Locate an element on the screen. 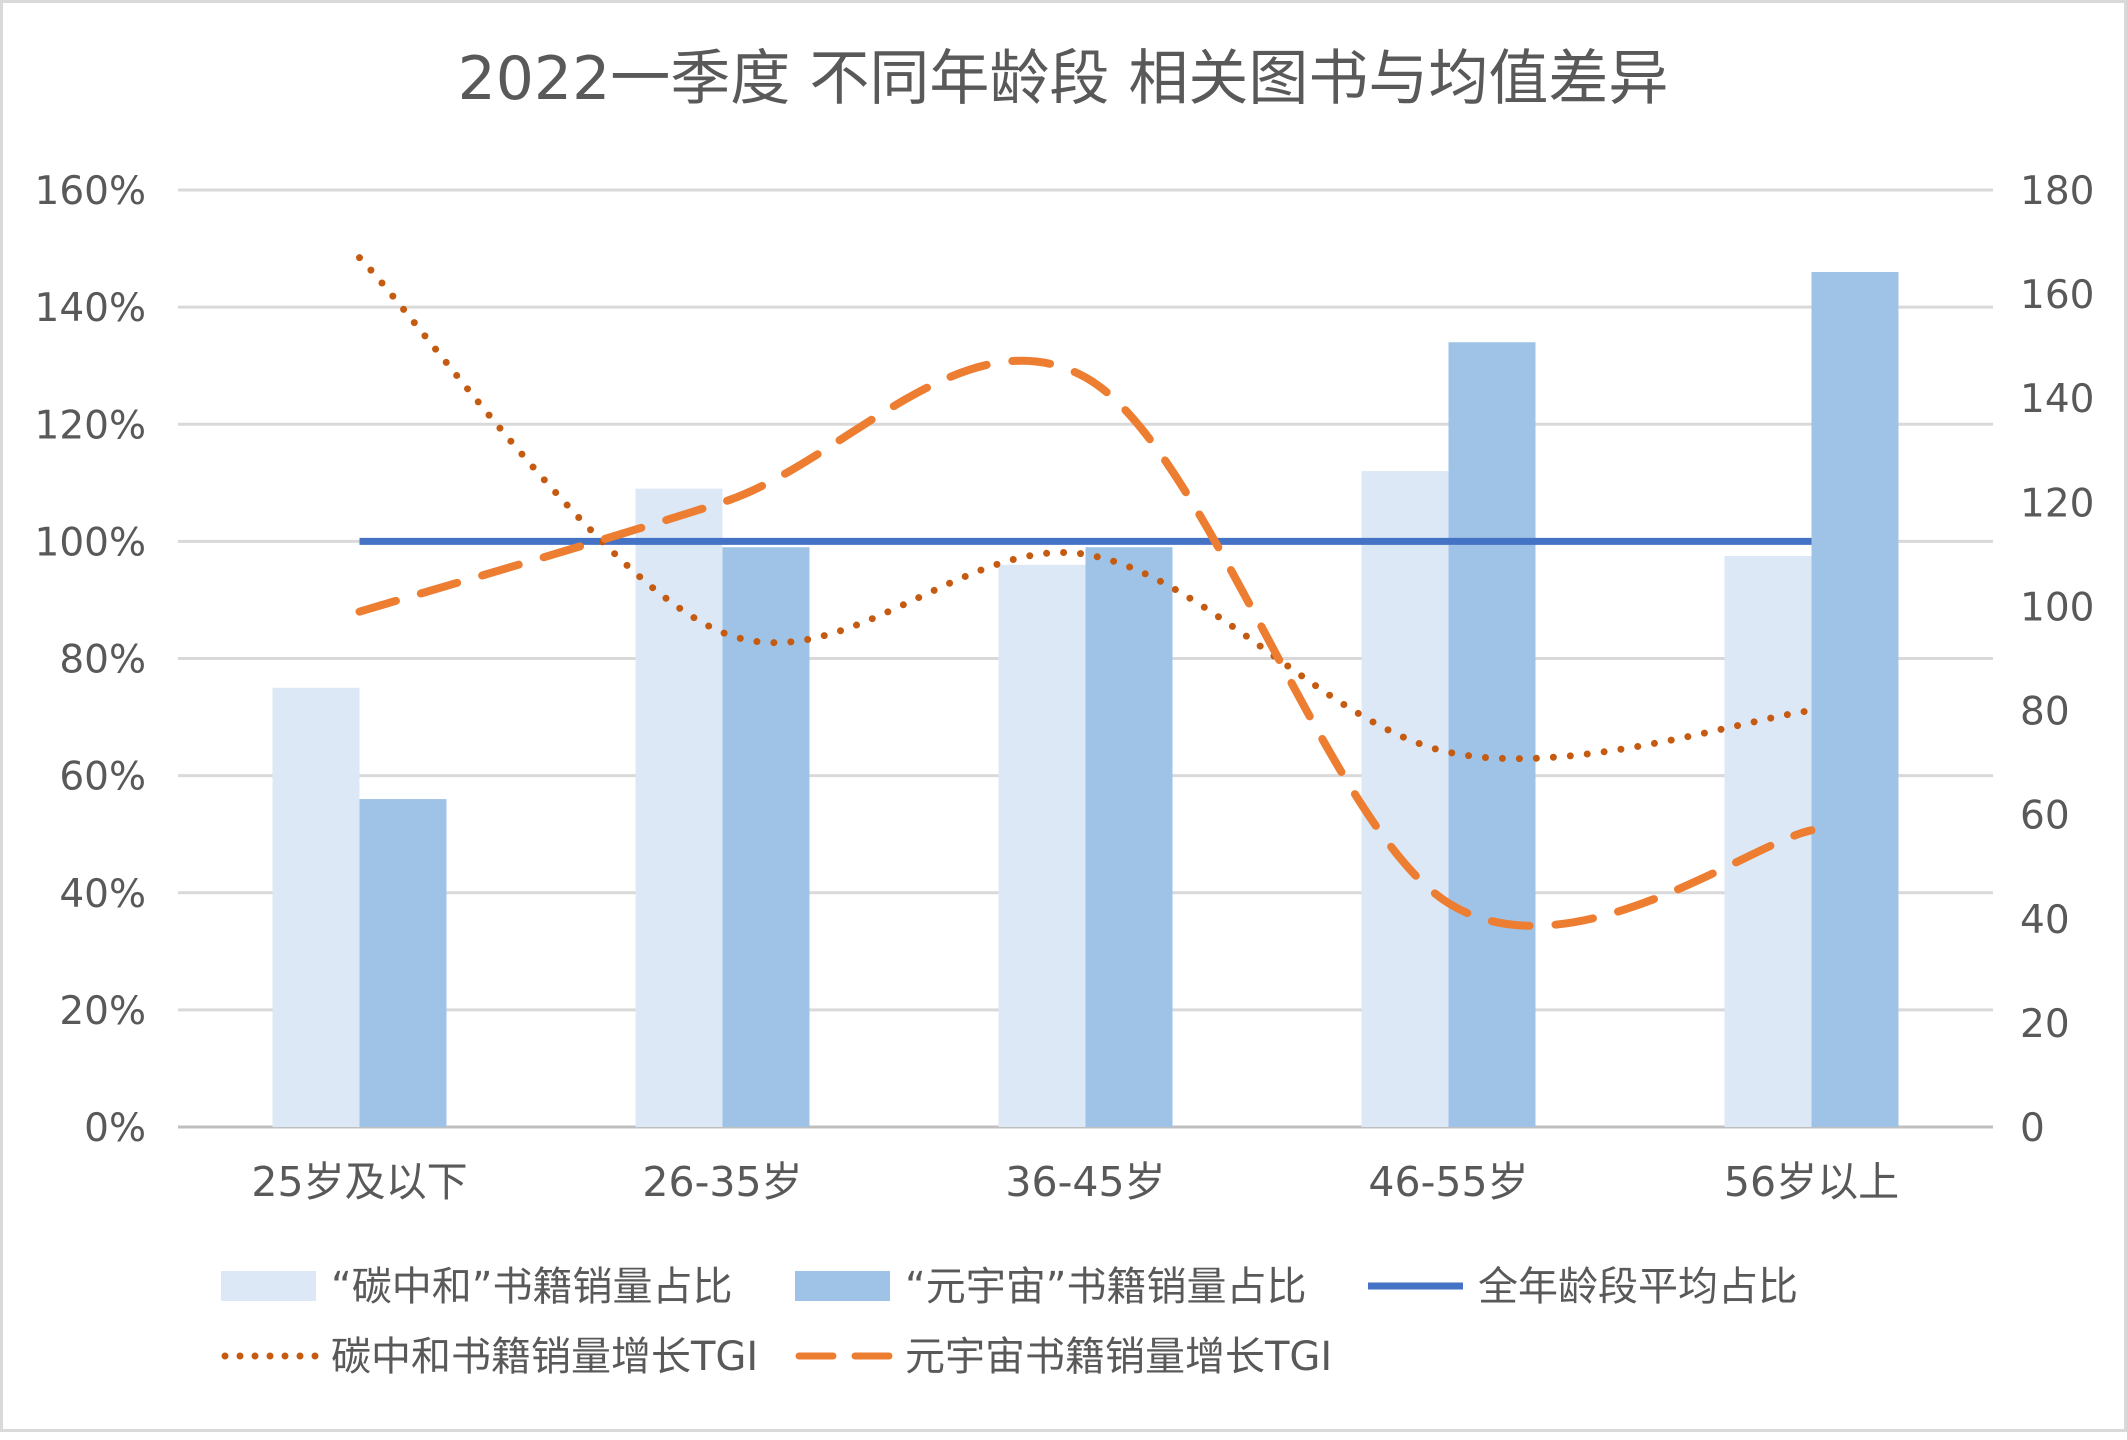 The width and height of the screenshot is (2127, 1440). category-label: 26-35岁 is located at coordinates (722, 1182).